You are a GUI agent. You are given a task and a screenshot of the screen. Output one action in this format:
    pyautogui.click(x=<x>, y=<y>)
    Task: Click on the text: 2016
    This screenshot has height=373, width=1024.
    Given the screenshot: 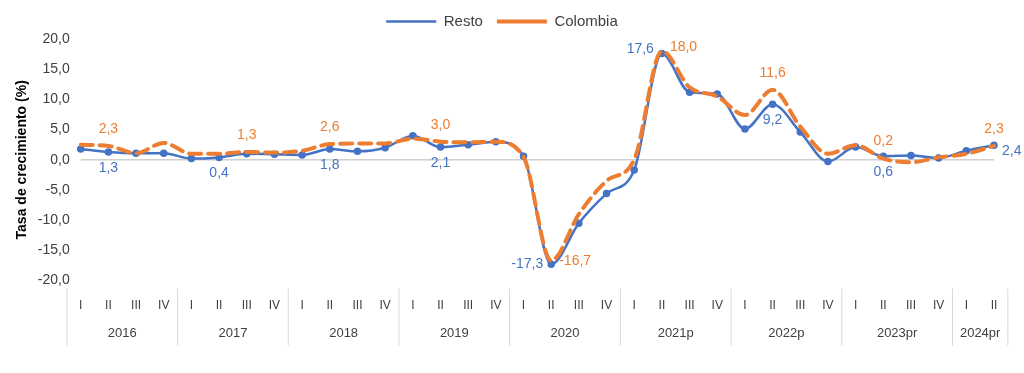 What is the action you would take?
    pyautogui.click(x=122, y=333)
    